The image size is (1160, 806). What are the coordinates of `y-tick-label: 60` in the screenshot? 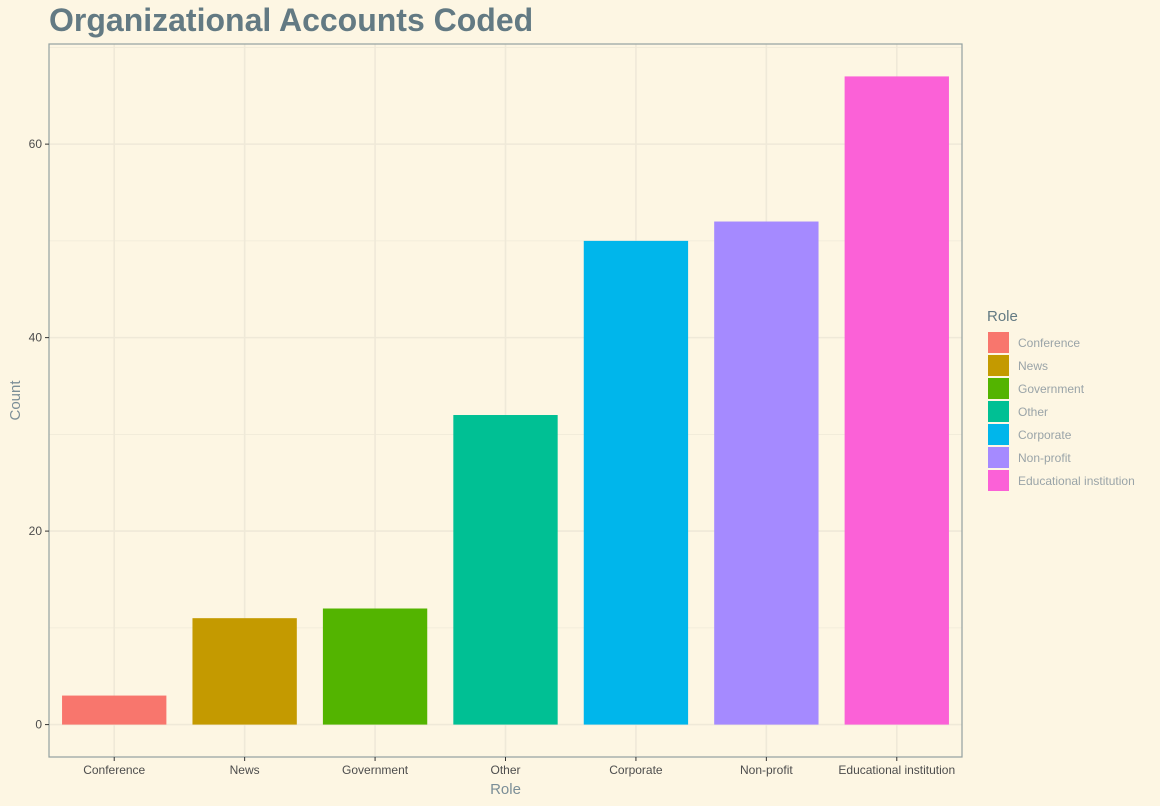 It's located at (36, 144).